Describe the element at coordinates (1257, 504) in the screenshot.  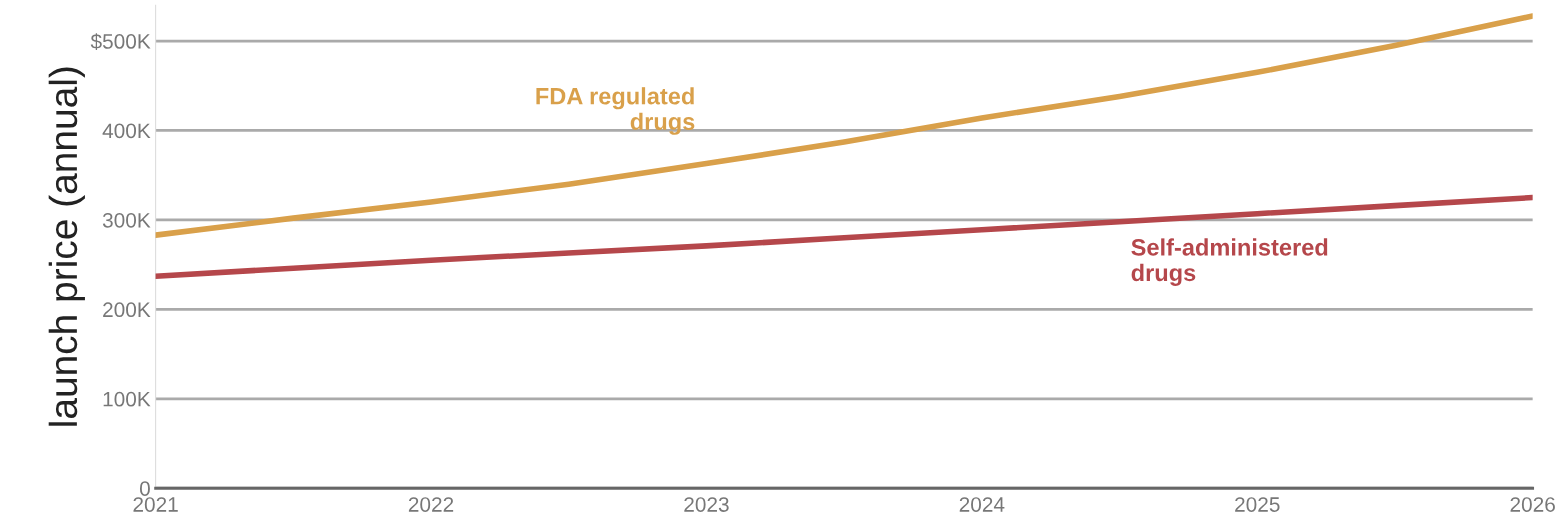
I see `x-tick-label: 2025` at that location.